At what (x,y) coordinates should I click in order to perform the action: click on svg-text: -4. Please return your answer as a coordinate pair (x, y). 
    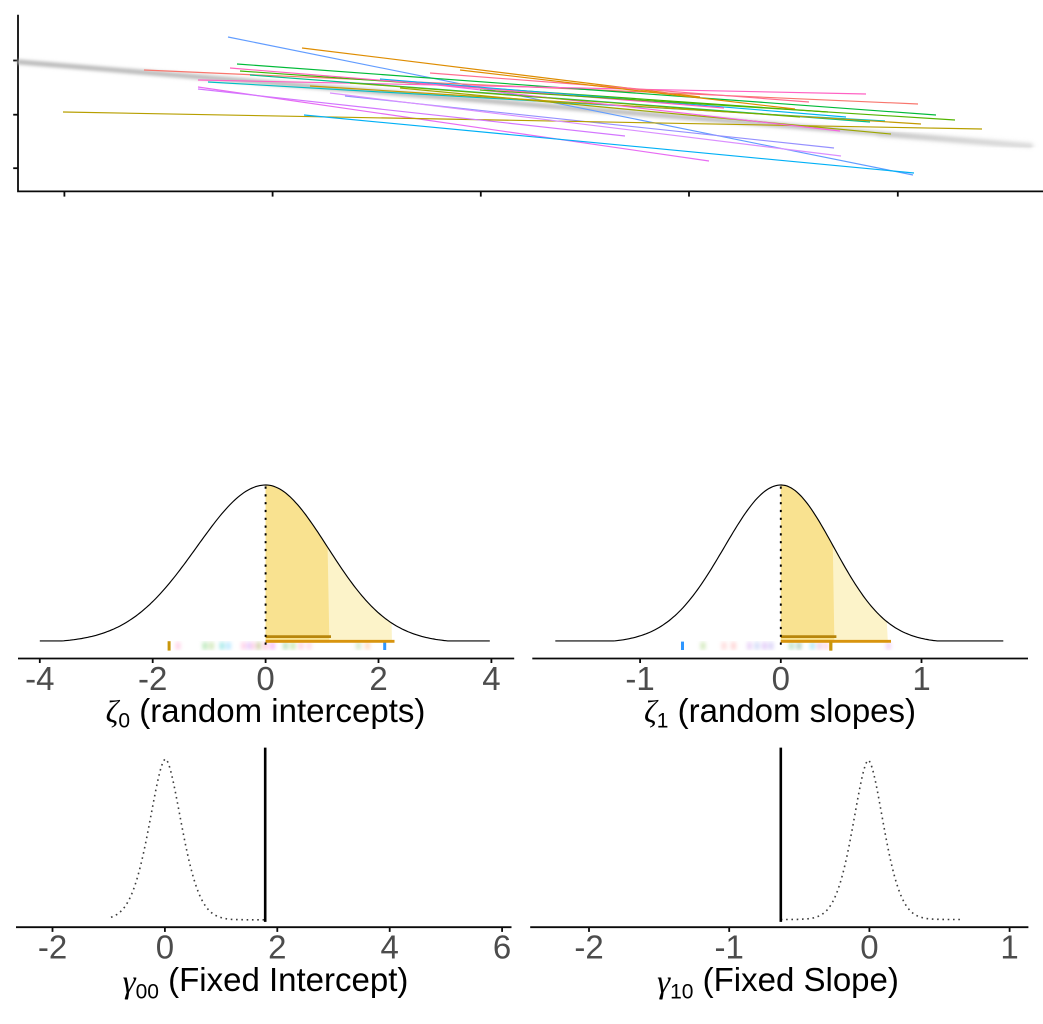
    Looking at the image, I should click on (39, 678).